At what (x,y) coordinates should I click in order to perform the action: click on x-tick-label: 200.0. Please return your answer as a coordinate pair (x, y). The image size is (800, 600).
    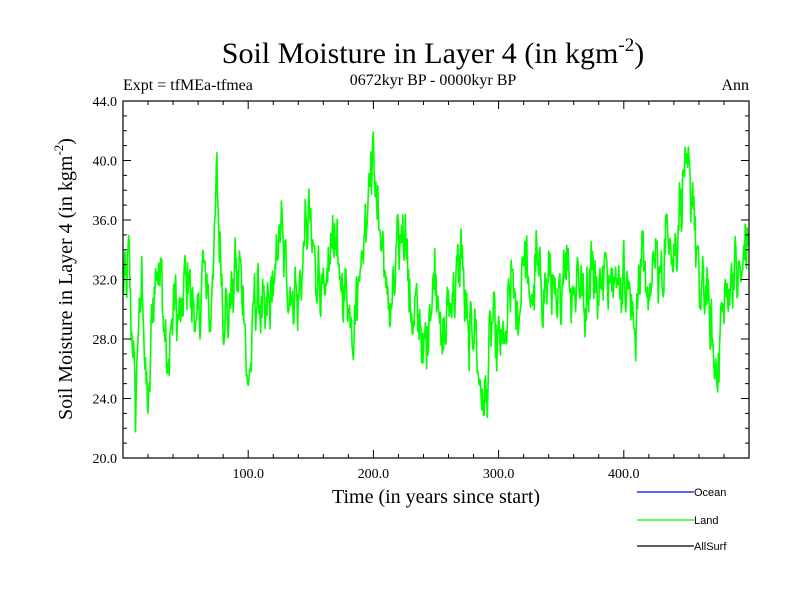
    Looking at the image, I should click on (374, 474).